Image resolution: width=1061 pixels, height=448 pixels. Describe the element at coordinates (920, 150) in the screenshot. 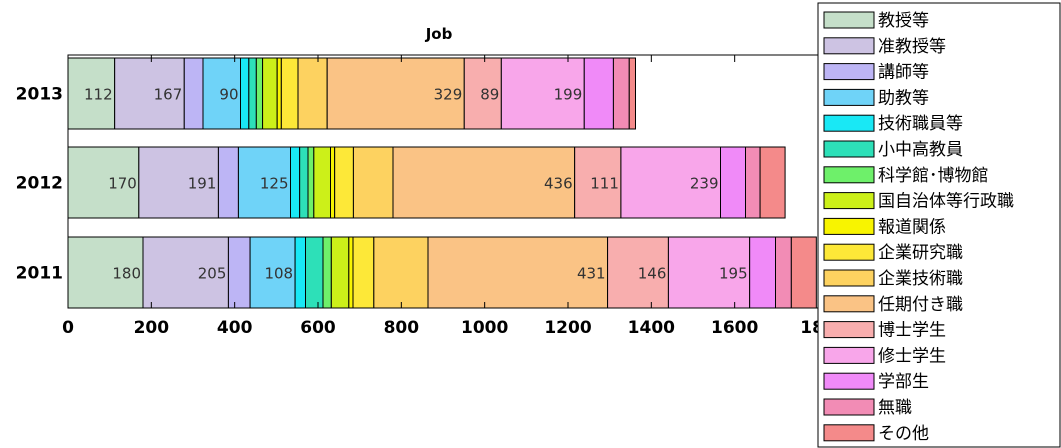

I see `legend-label: 小中高教員` at that location.